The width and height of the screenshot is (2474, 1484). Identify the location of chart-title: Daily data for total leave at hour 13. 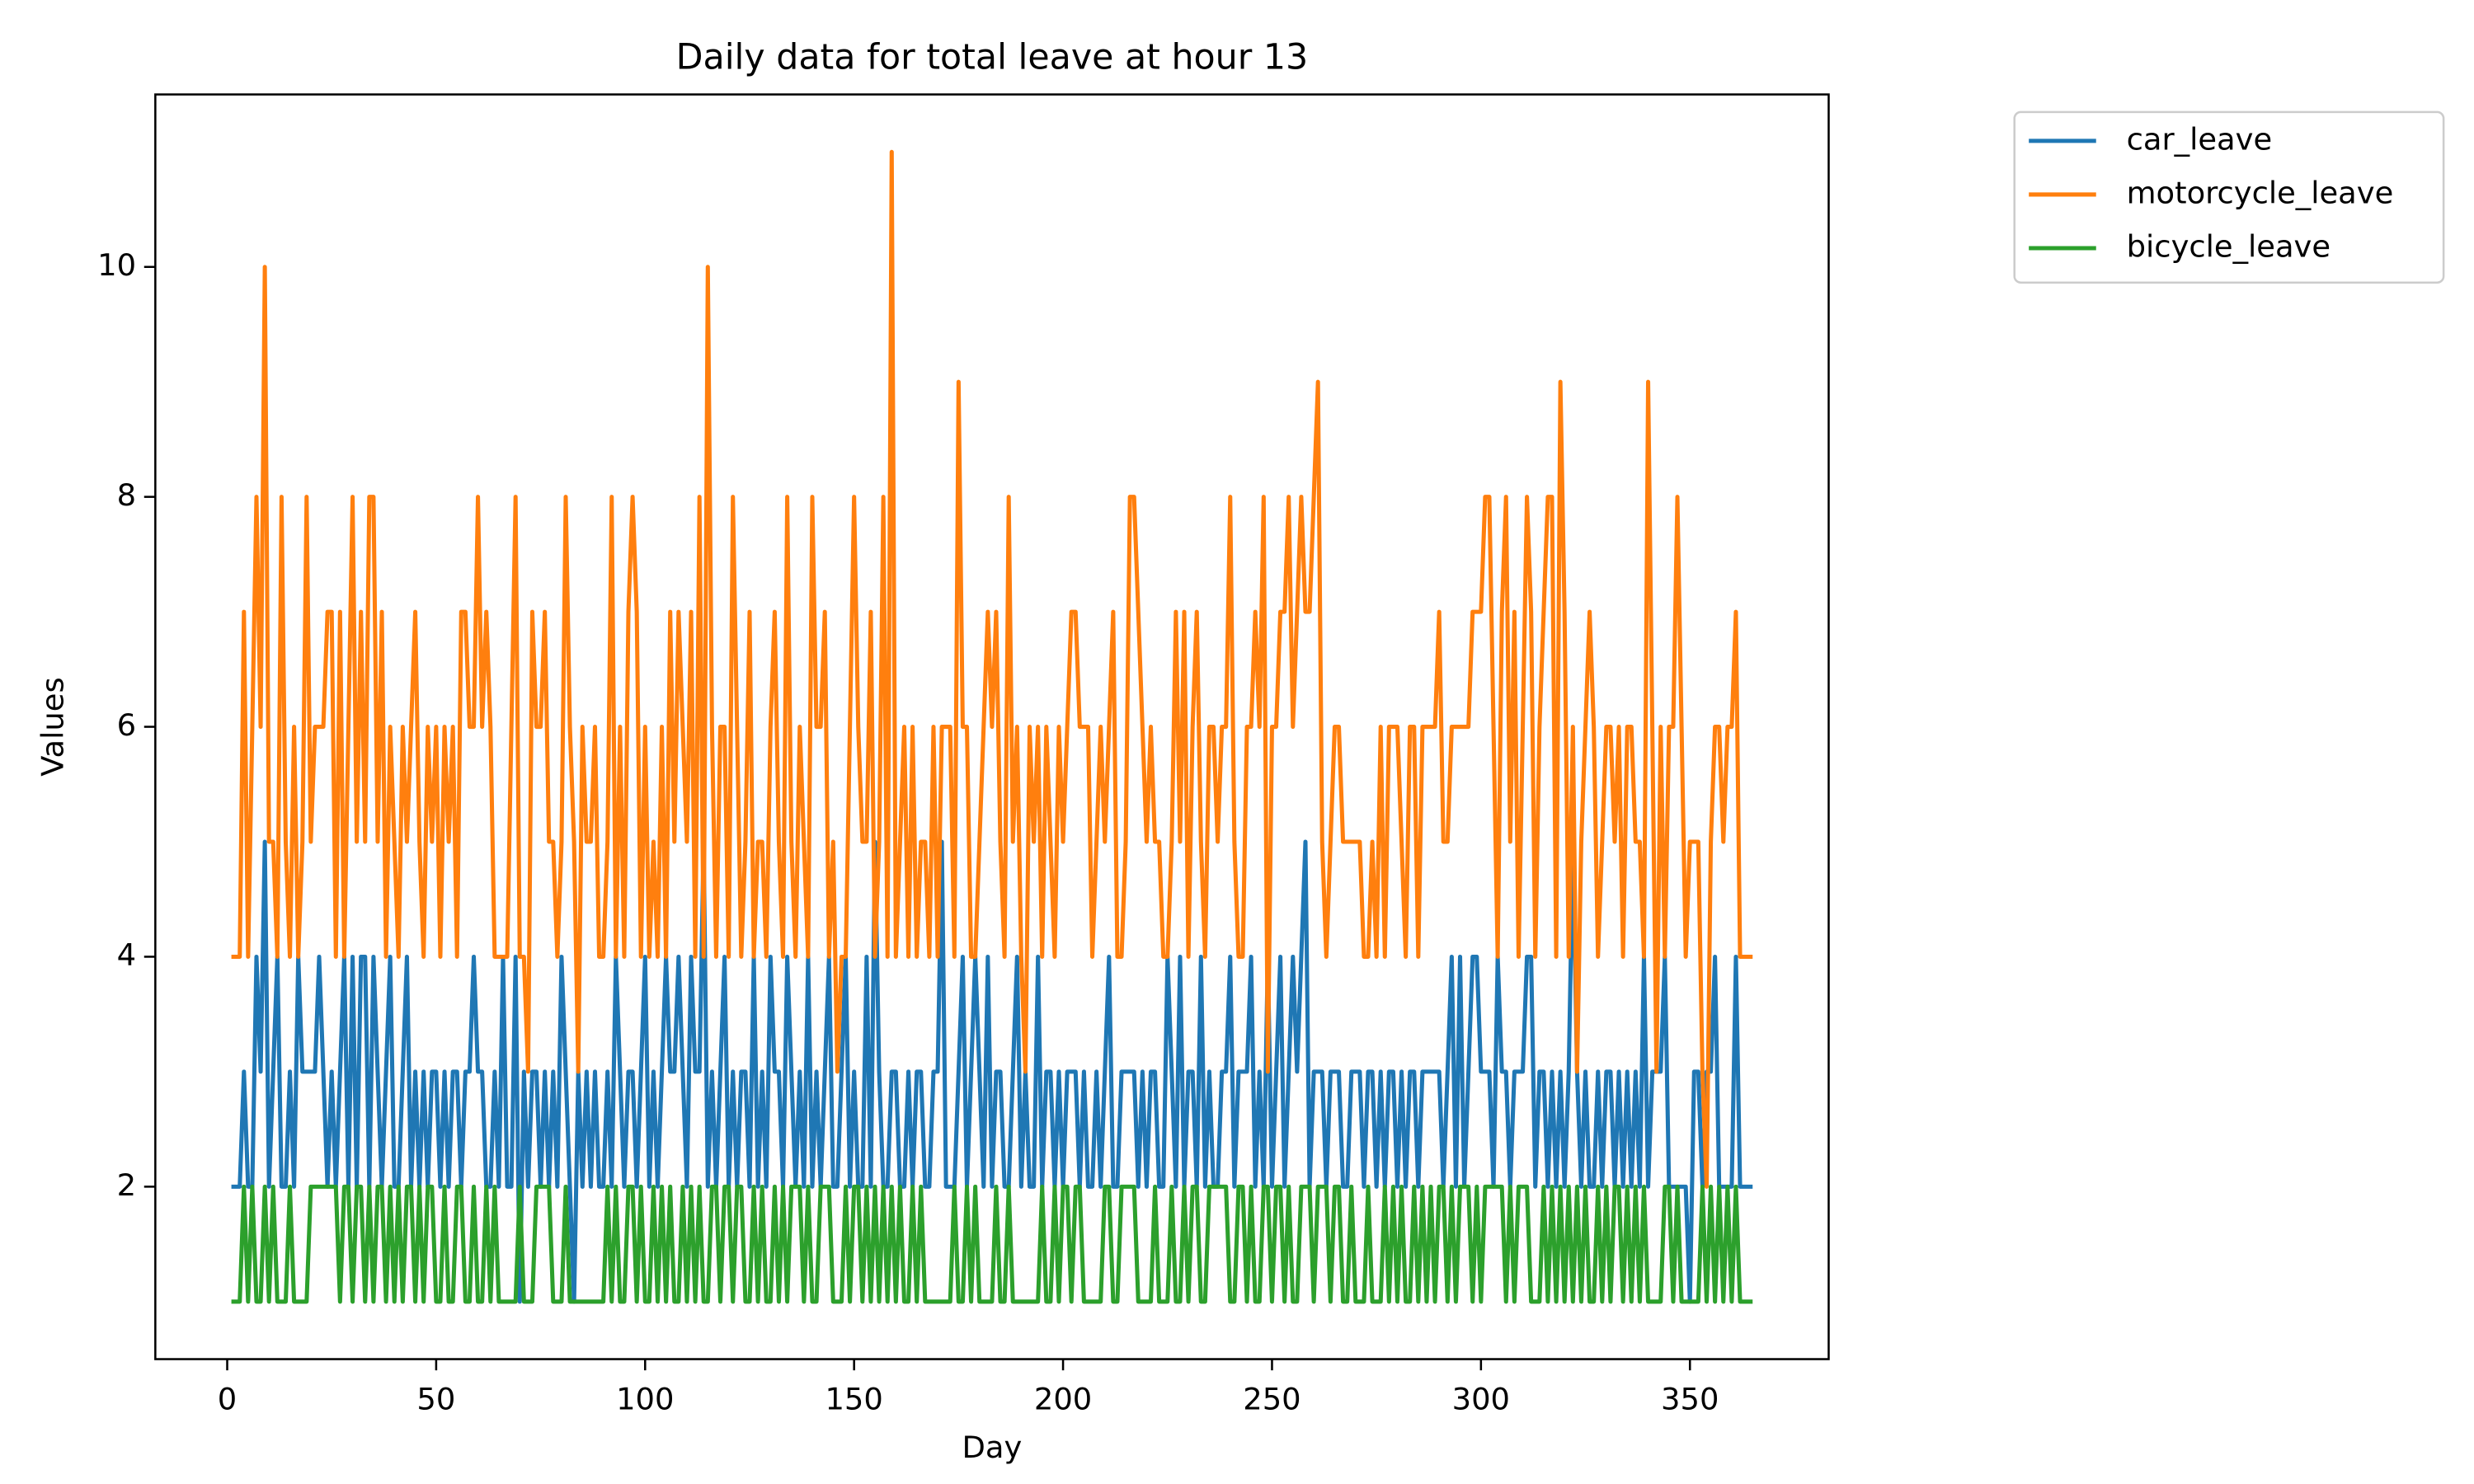
(992, 56).